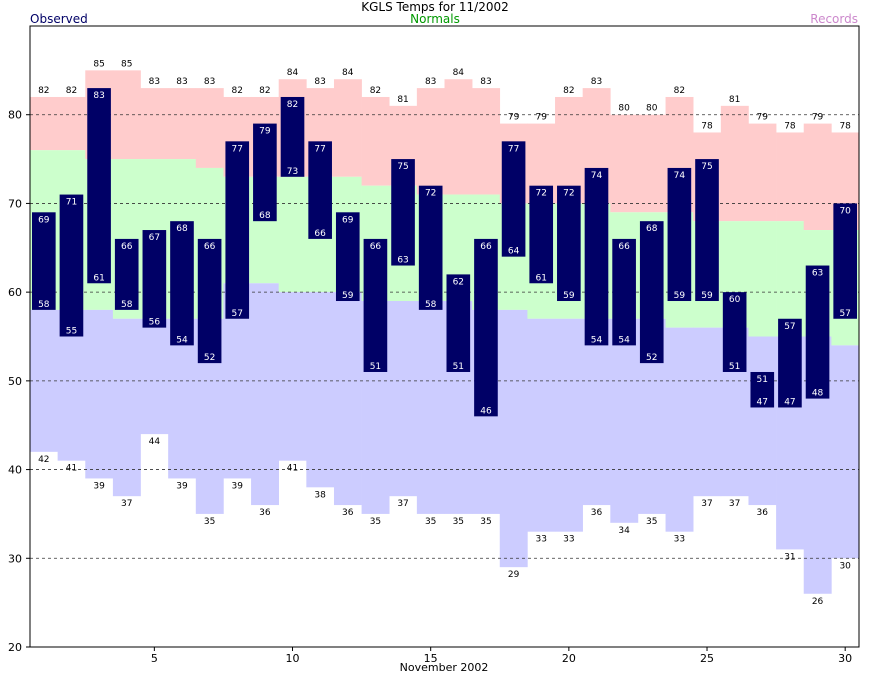 This screenshot has height=676, width=870. What do you see at coordinates (15, 558) in the screenshot?
I see `y-tick-label: 30` at bounding box center [15, 558].